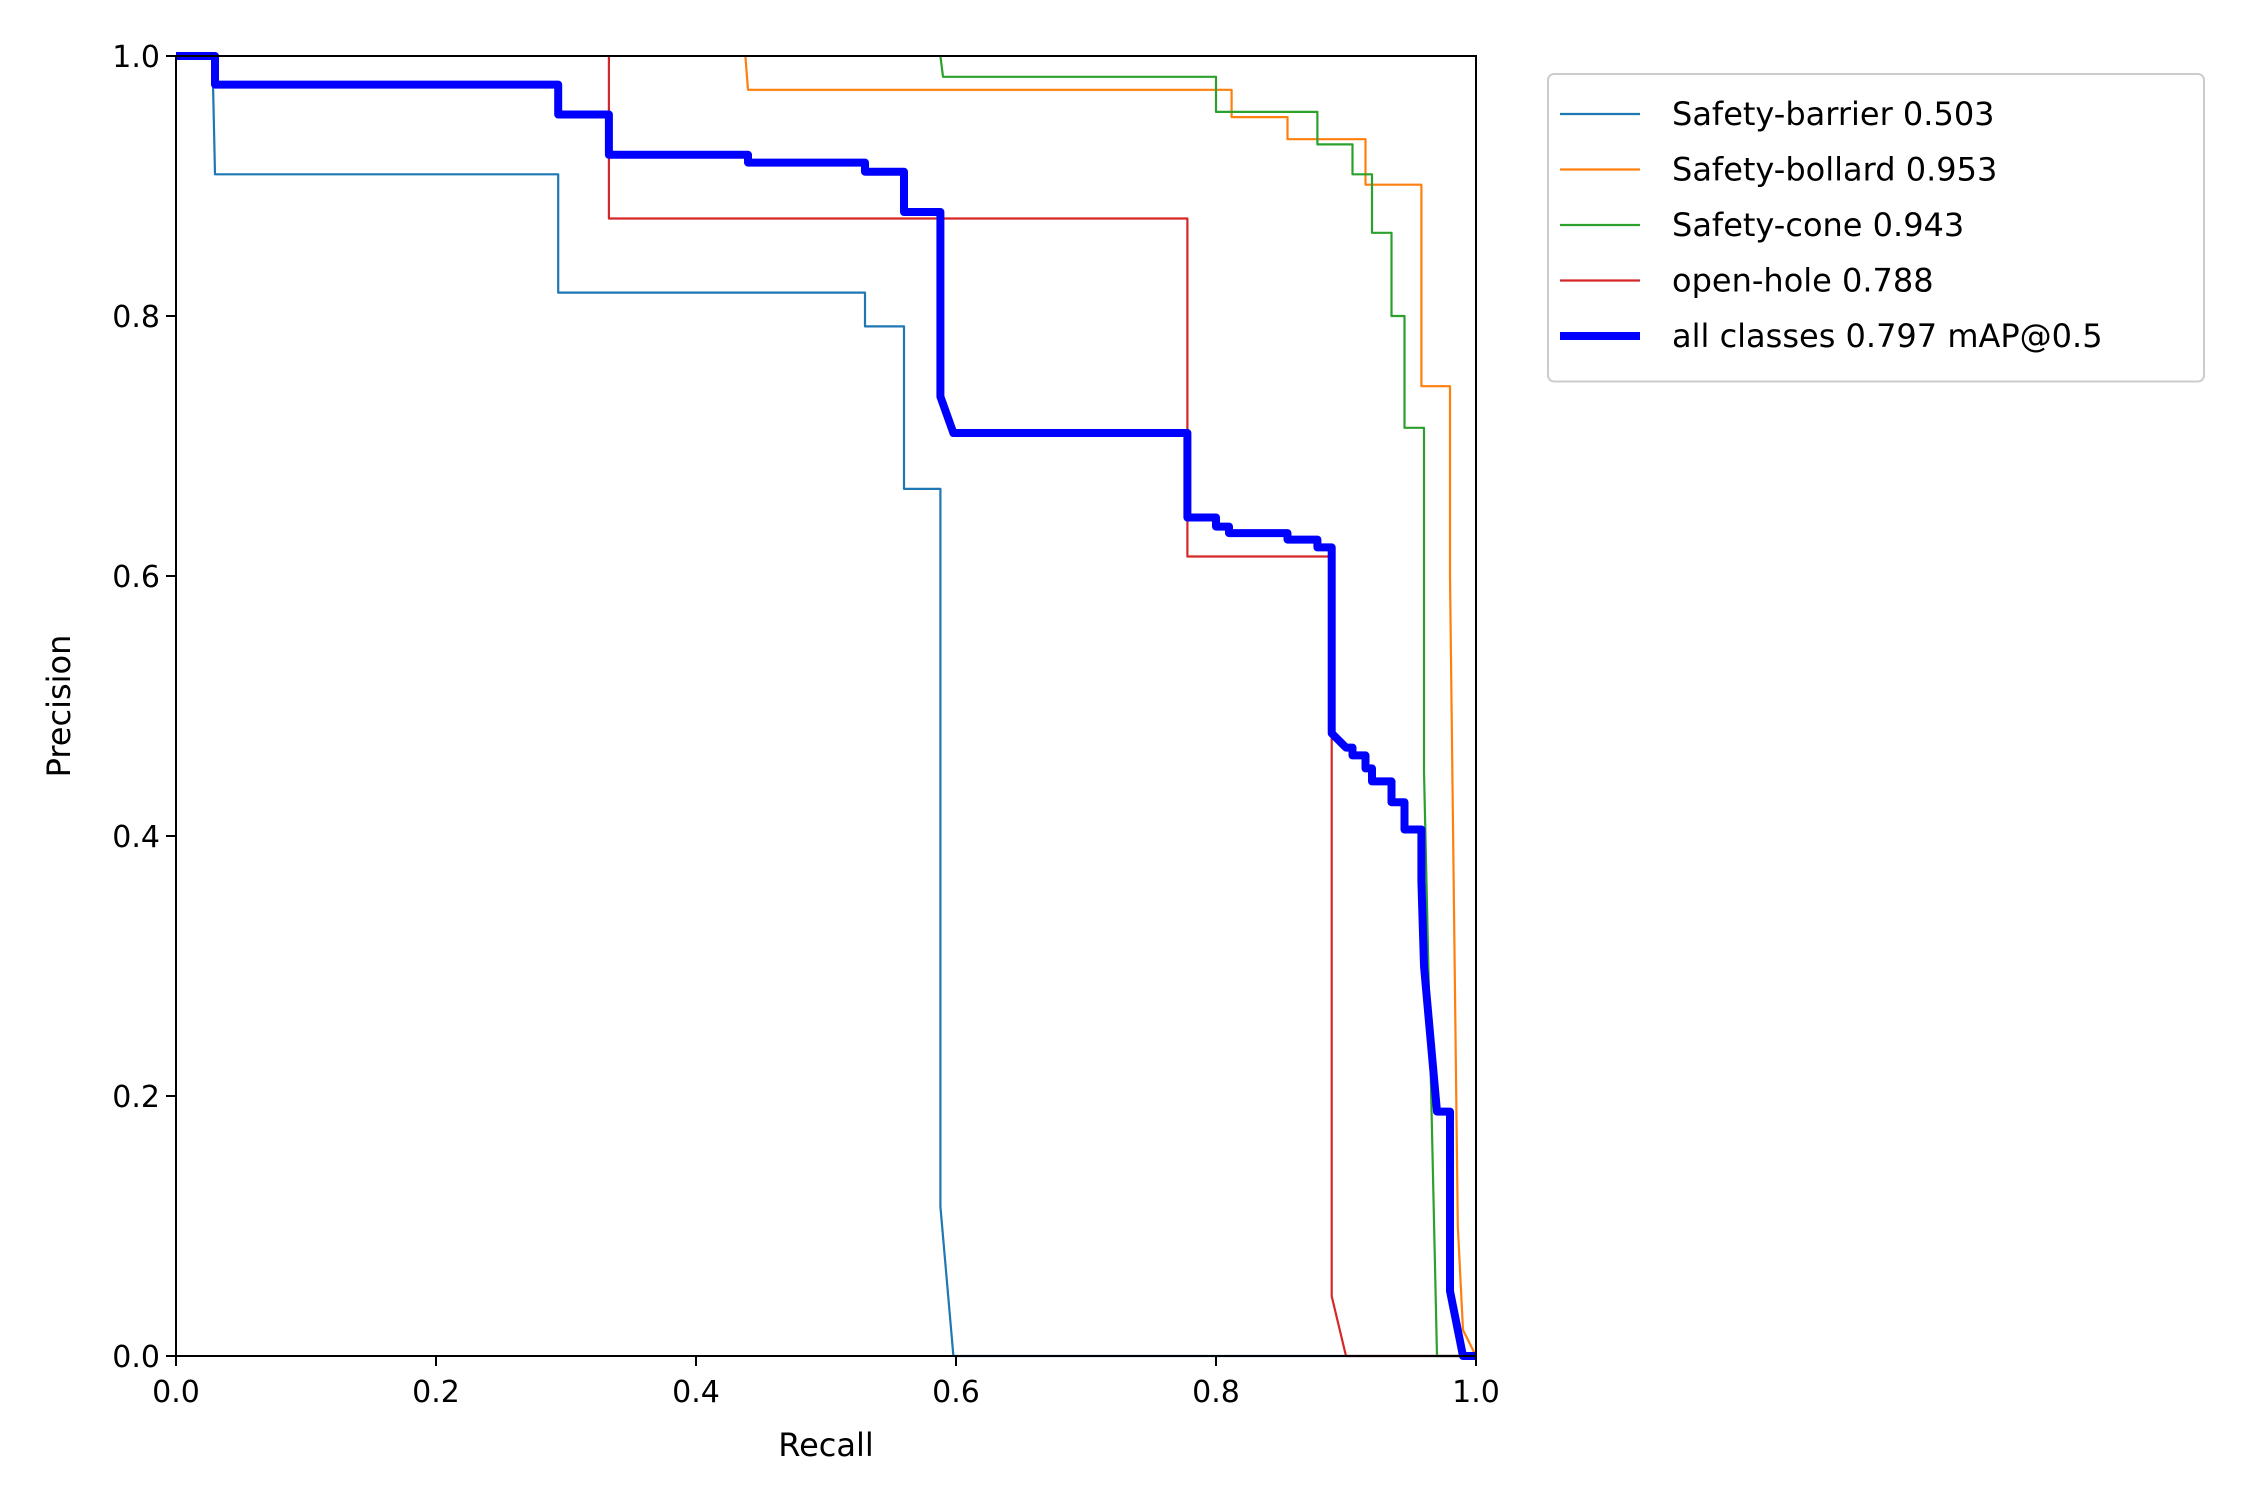 The image size is (2250, 1500). Describe the element at coordinates (956, 1392) in the screenshot. I see `x-tick-label: 0.6` at that location.